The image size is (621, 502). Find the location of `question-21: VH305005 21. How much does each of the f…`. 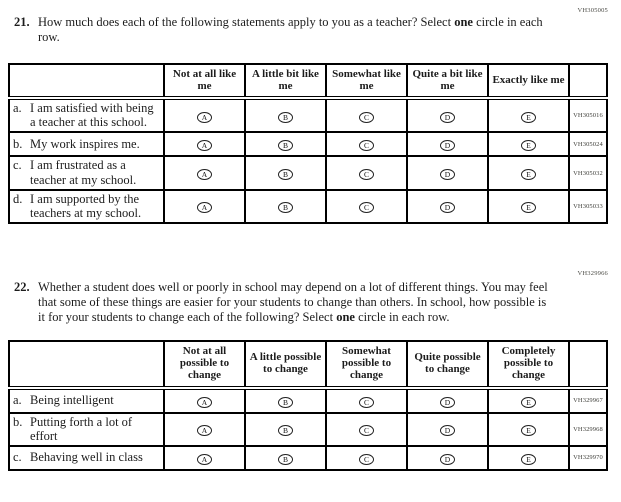

question-21: VH305005 21. How much does each of the f… is located at coordinates (311, 23).